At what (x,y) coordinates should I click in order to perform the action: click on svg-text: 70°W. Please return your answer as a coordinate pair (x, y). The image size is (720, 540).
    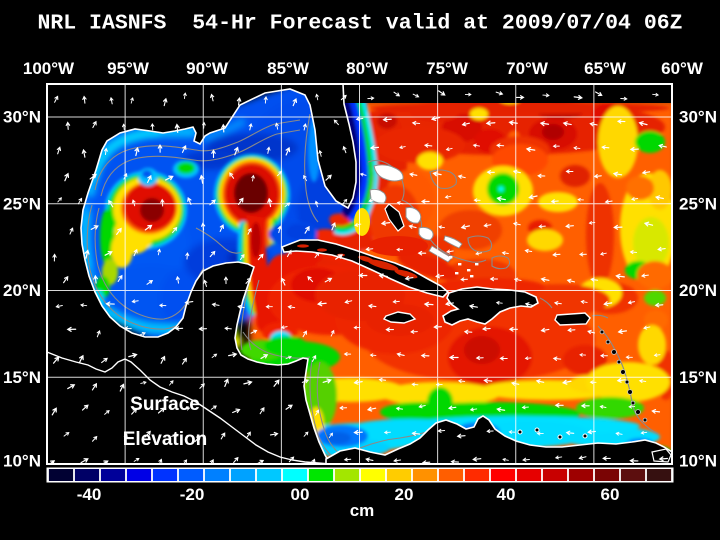
    Looking at the image, I should click on (527, 68).